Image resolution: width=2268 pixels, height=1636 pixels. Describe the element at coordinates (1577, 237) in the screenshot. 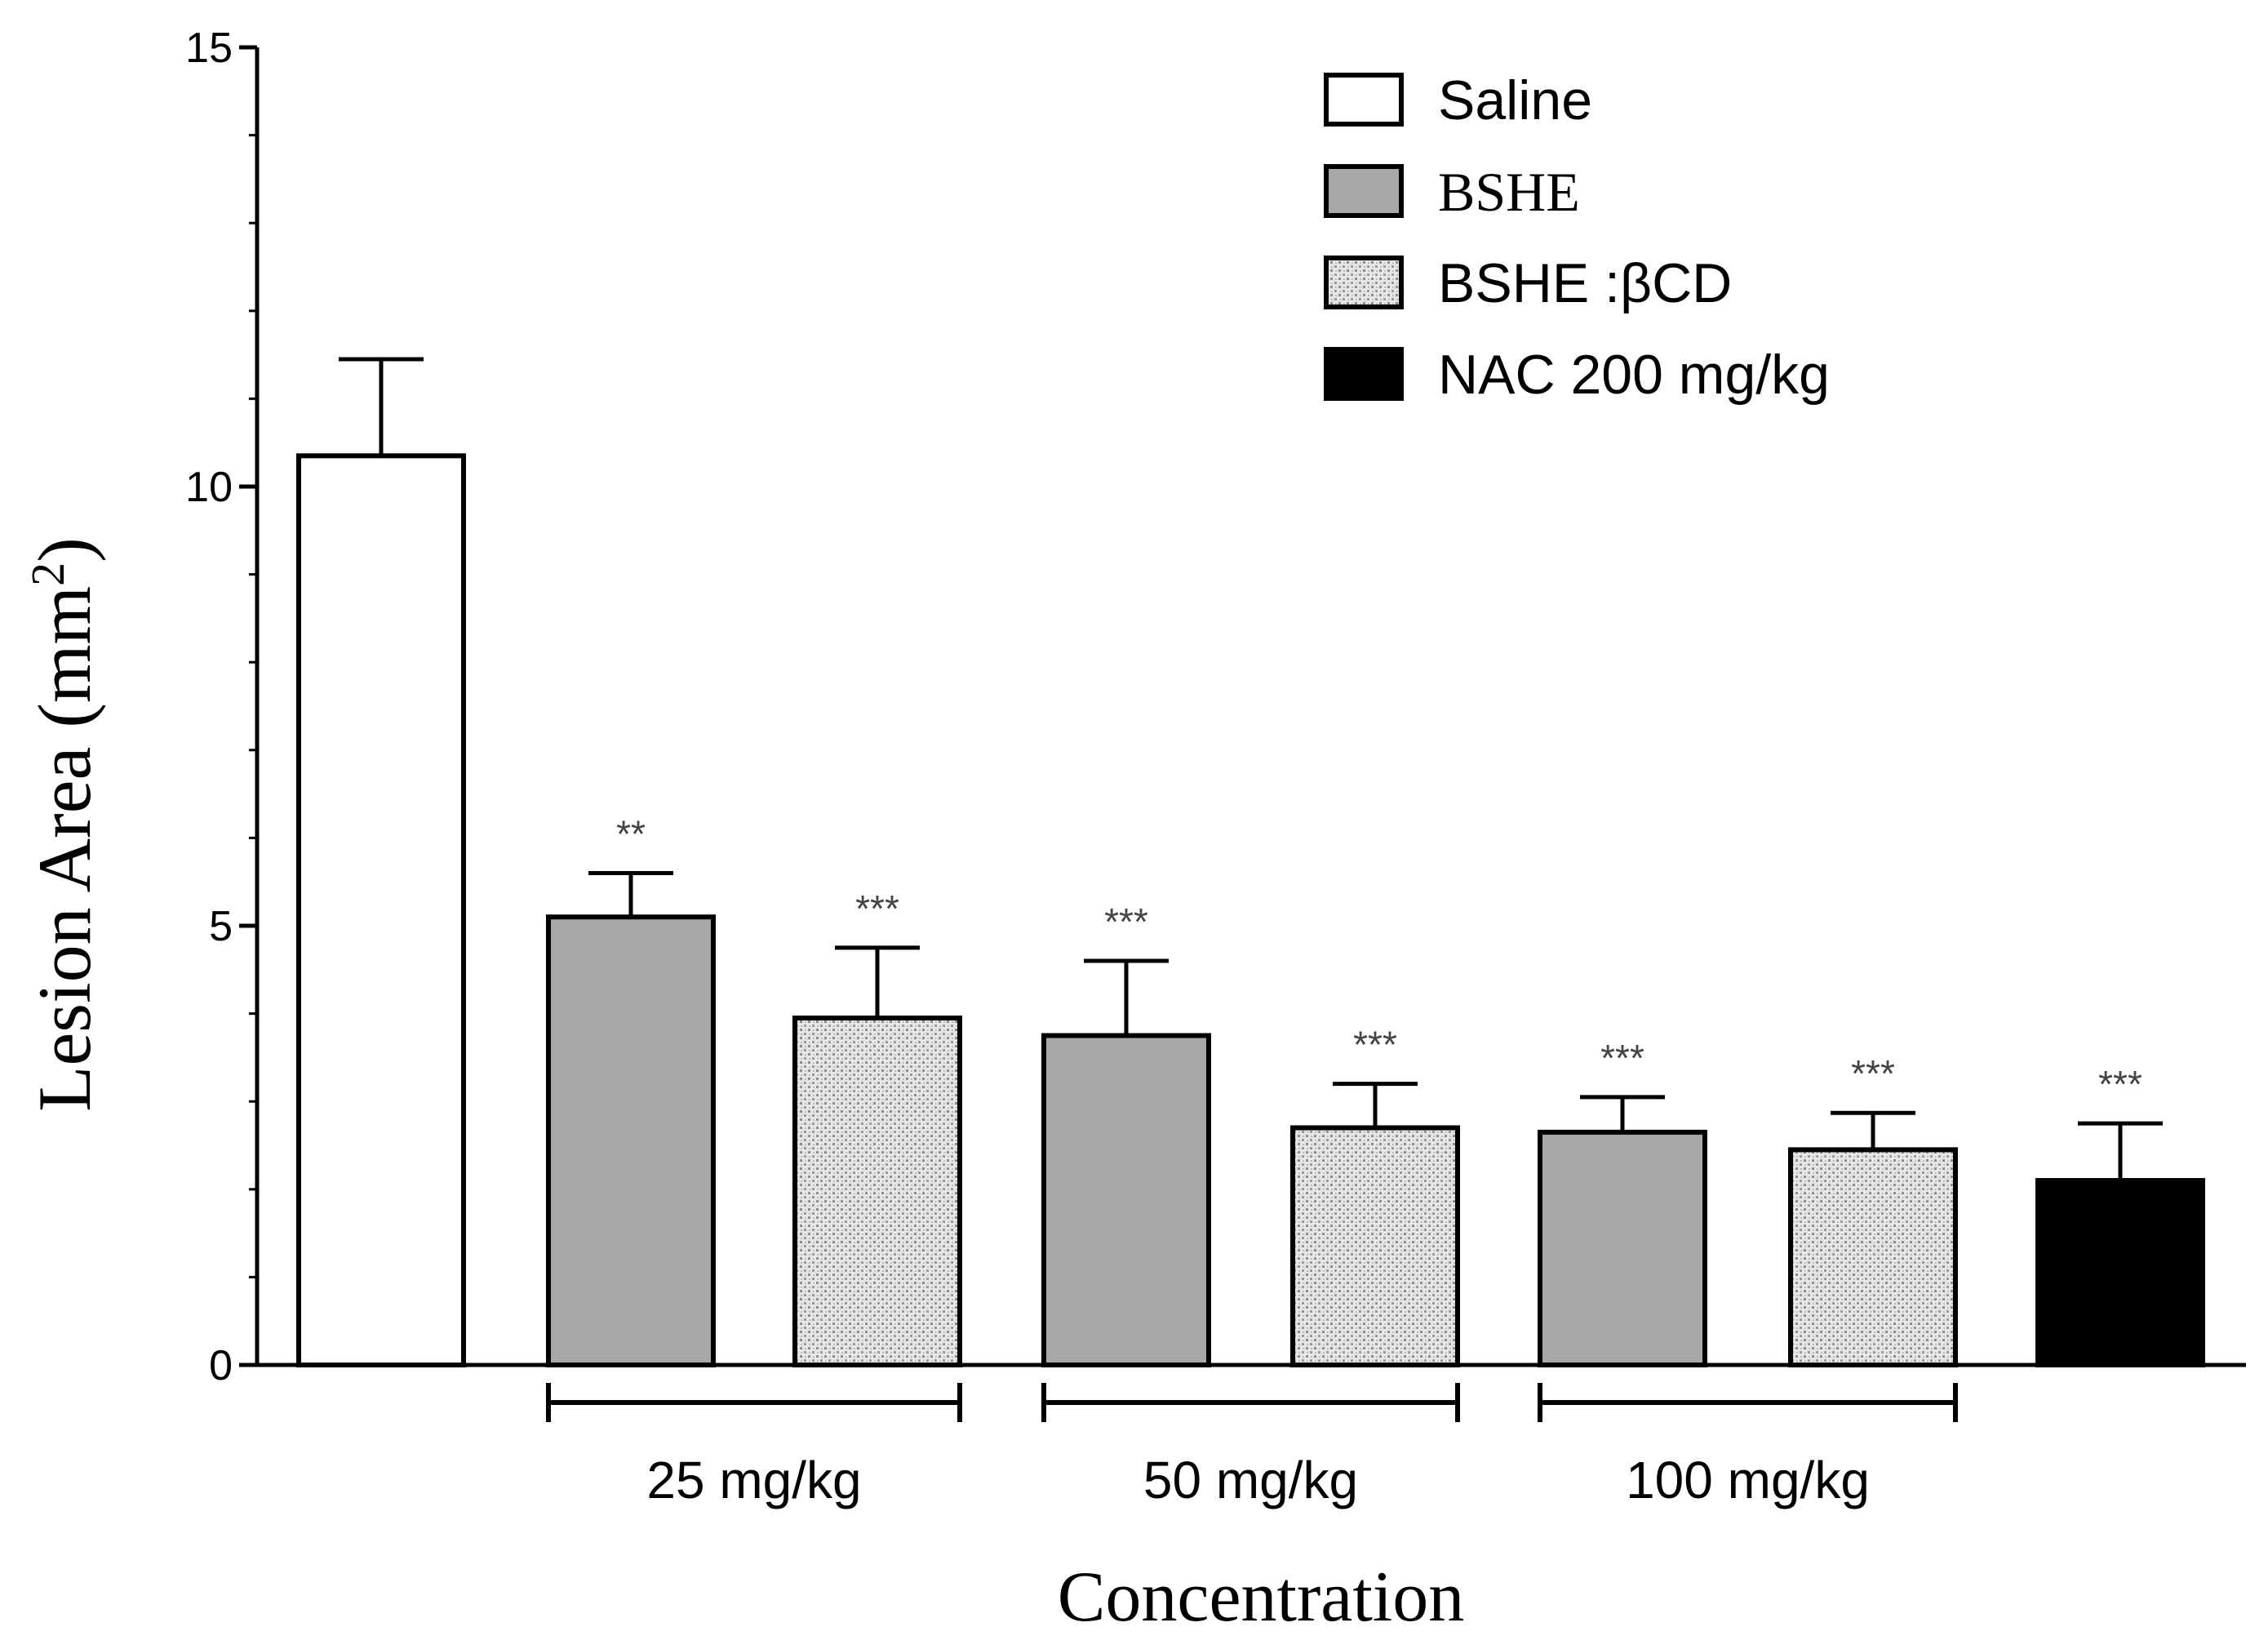

I see `legend: Saline BSHE BSHE :βCD NAC 200 mg/kg` at that location.